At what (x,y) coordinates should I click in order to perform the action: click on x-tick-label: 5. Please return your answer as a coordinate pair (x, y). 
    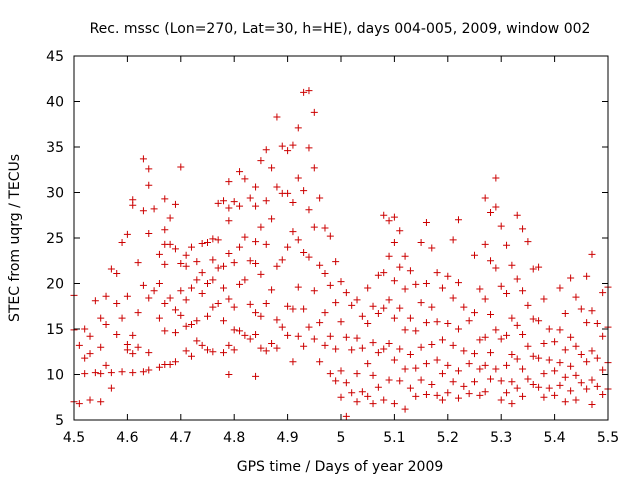
    Looking at the image, I should click on (341, 438).